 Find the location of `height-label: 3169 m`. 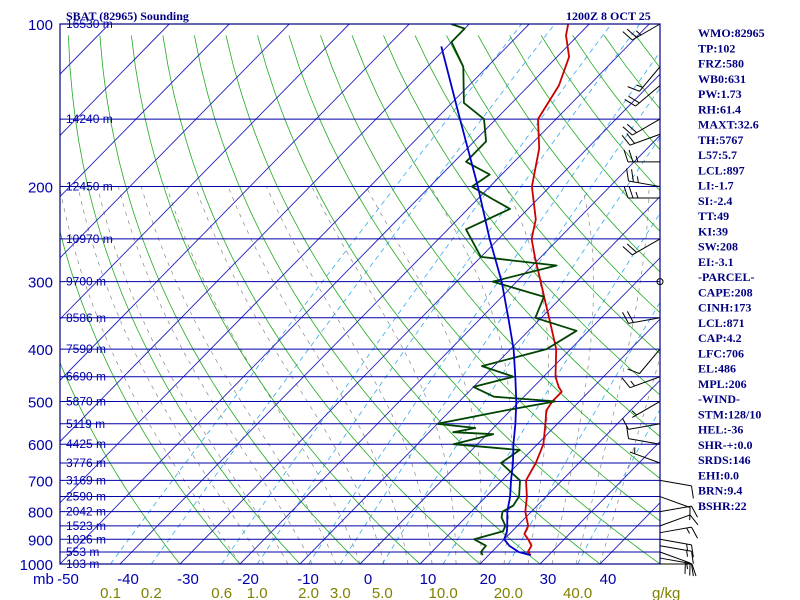

height-label: 3169 m is located at coordinates (86, 480).